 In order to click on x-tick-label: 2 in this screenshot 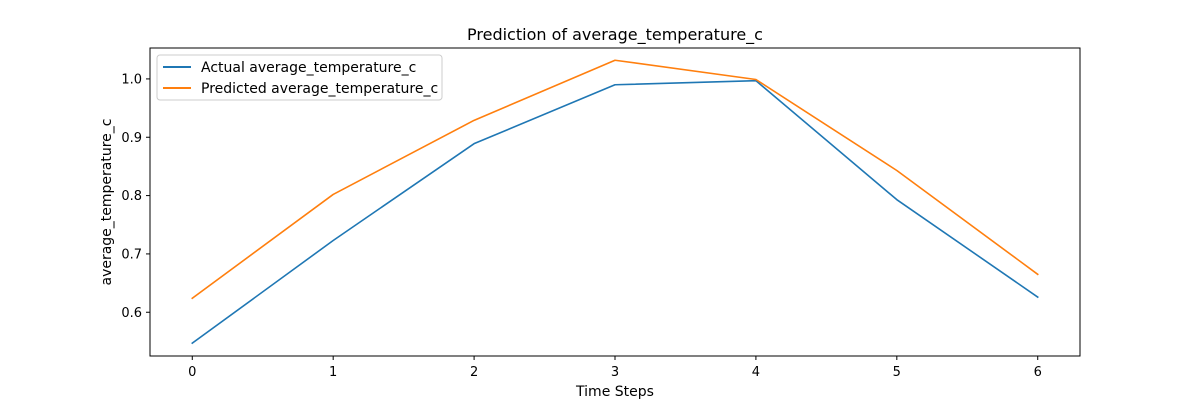, I will do `click(474, 372)`.